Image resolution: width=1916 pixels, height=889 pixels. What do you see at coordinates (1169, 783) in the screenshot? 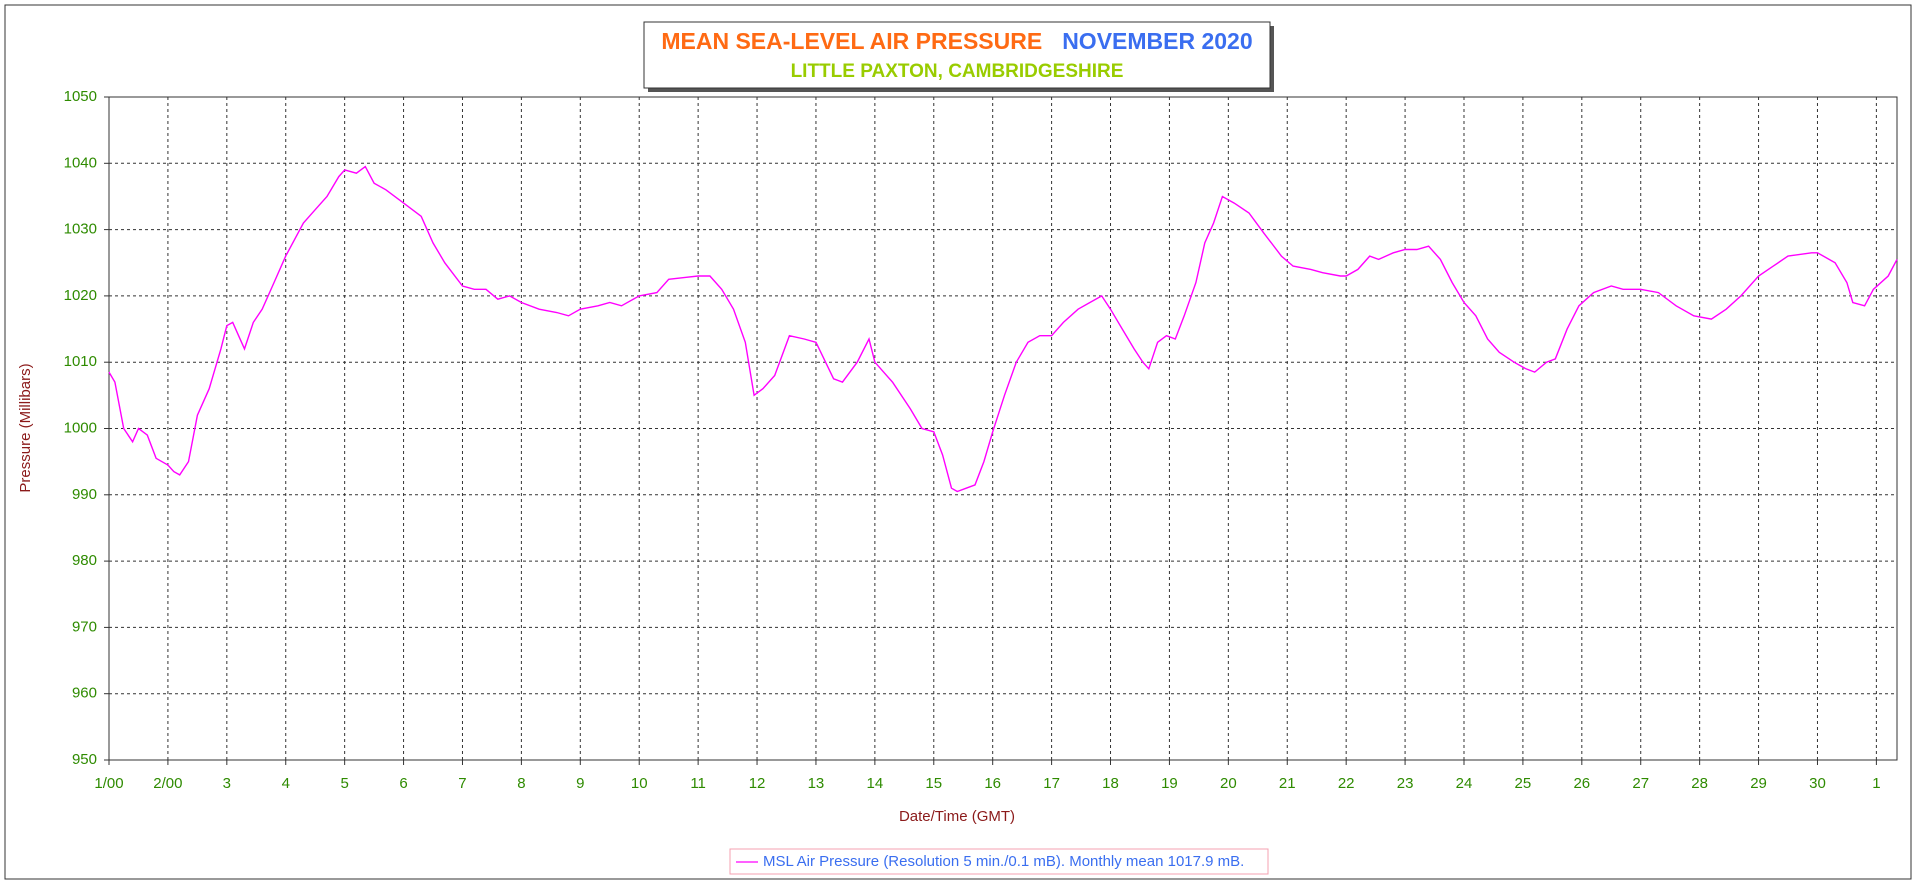
I see `x-tick-label: 19` at bounding box center [1169, 783].